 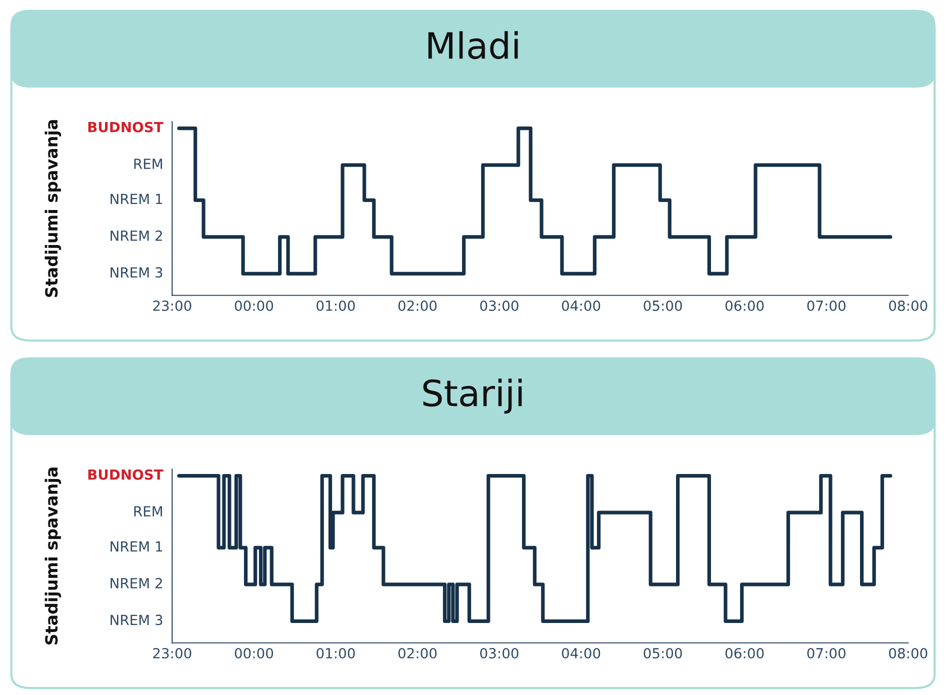 What do you see at coordinates (472, 396) in the screenshot?
I see `chart-title: Stariji` at bounding box center [472, 396].